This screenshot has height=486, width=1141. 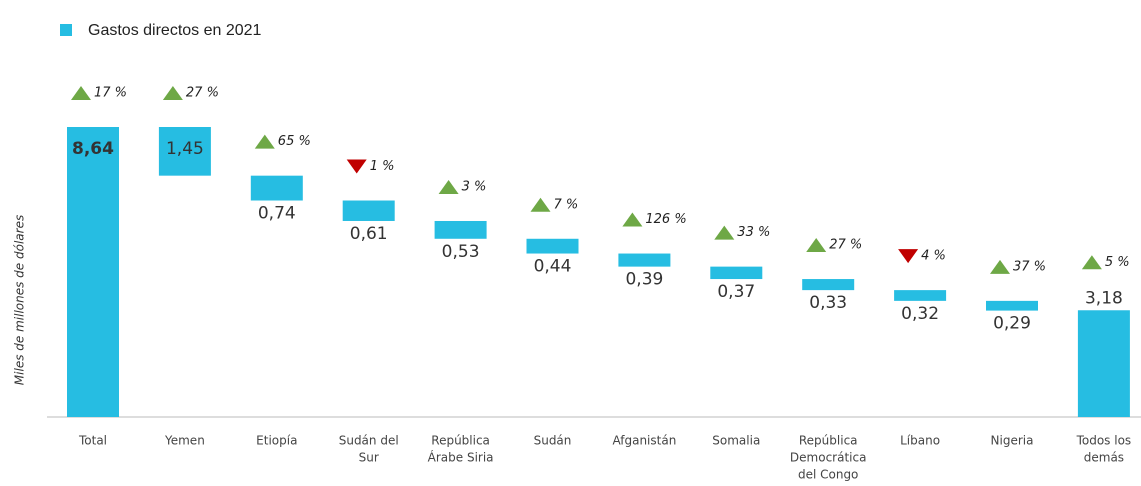 What do you see at coordinates (665, 219) in the screenshot?
I see `change-label: 126 %` at bounding box center [665, 219].